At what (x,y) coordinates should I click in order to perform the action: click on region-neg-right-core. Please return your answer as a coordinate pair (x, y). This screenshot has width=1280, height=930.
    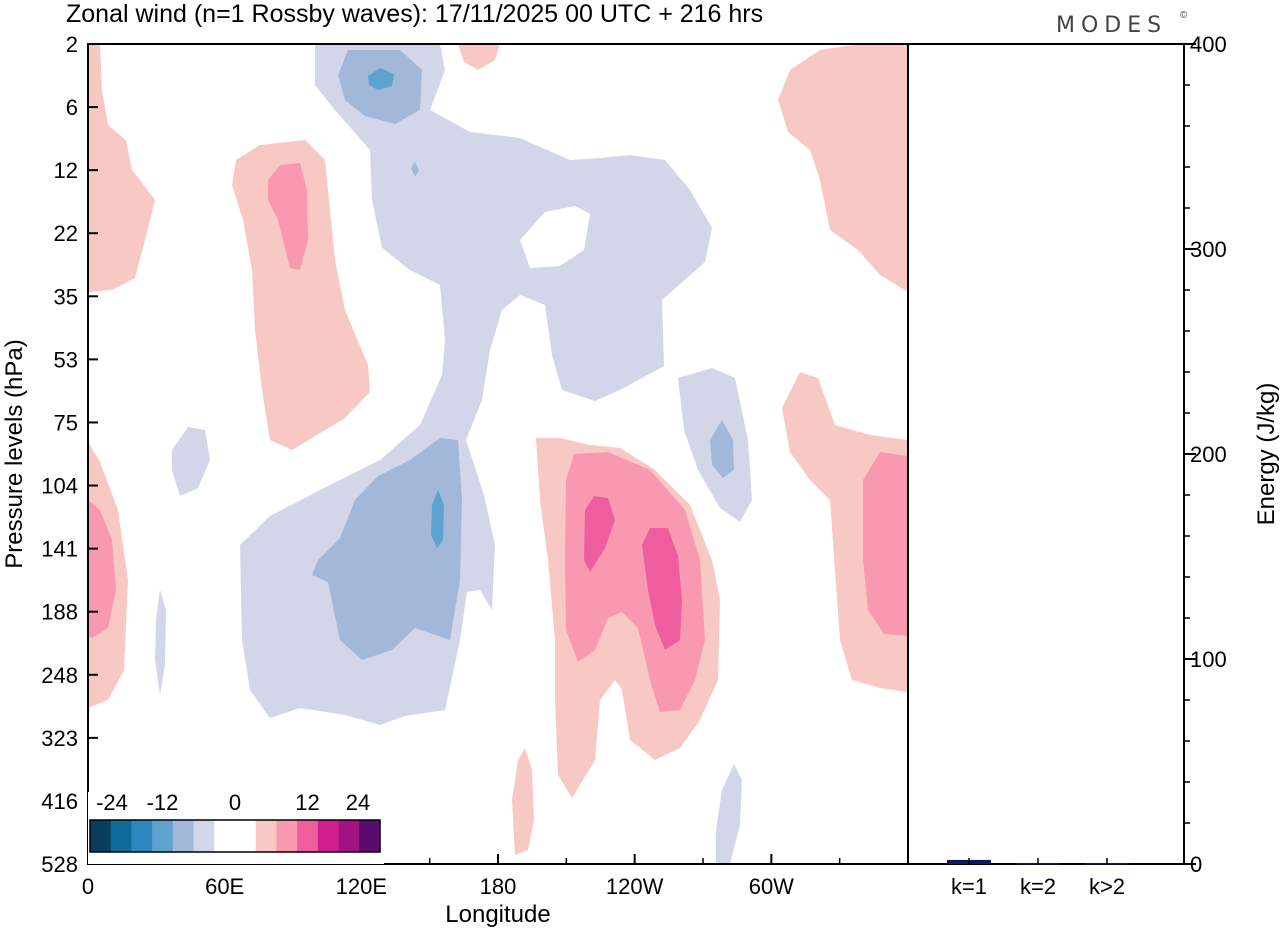
    Looking at the image, I should click on (722, 449).